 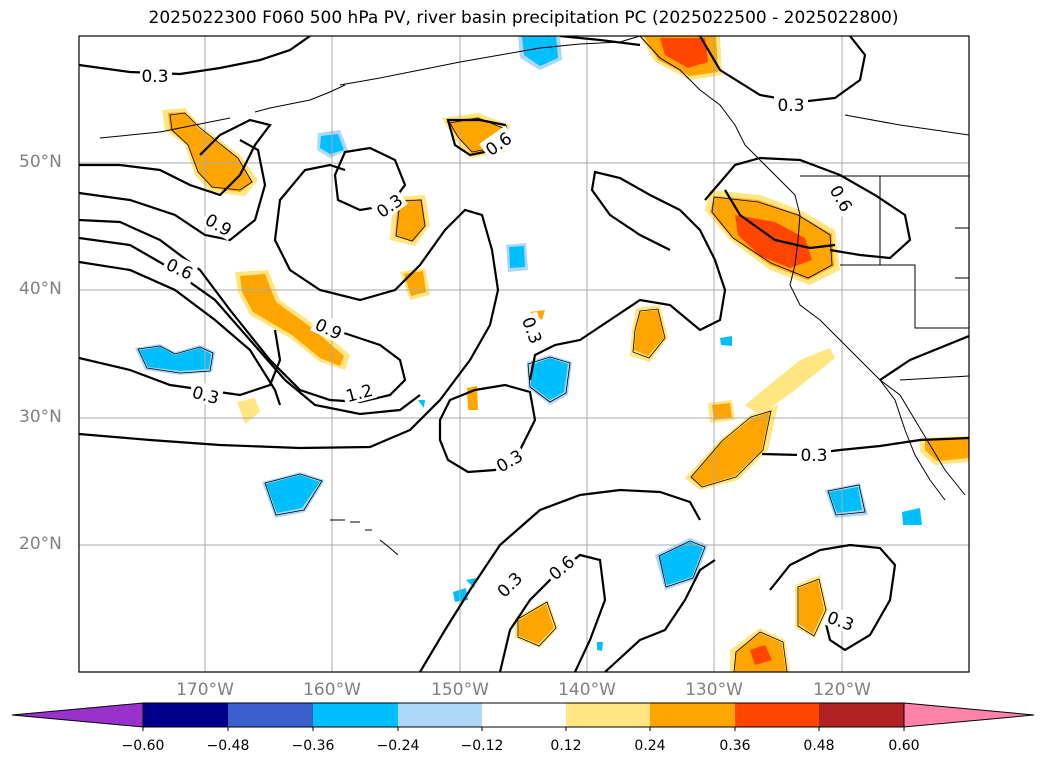 What do you see at coordinates (587, 690) in the screenshot?
I see `lon-label: 140°W` at bounding box center [587, 690].